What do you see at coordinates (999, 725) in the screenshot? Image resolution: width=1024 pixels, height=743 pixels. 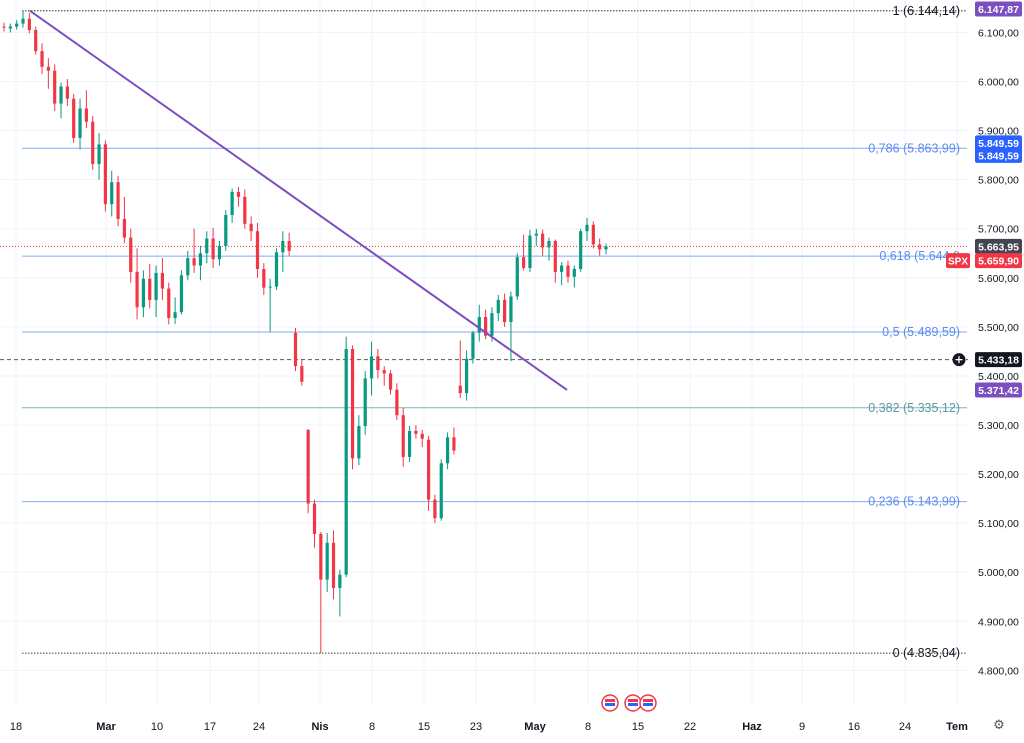 I see `chart-settings-button: ⚙` at bounding box center [999, 725].